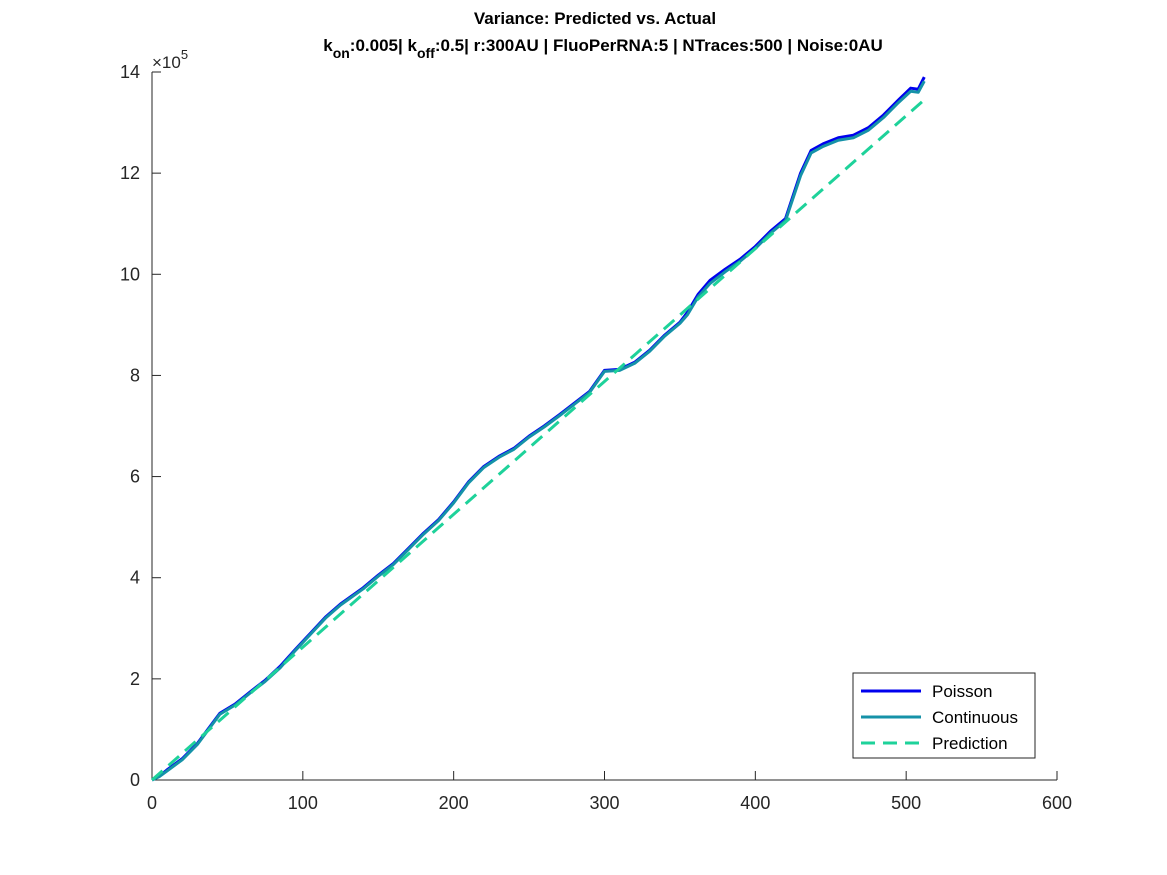 This screenshot has height=875, width=1167. Describe the element at coordinates (140, 426) in the screenshot. I see `y-axis-ticks: 0 2 4 6 8 10 12 14` at that location.